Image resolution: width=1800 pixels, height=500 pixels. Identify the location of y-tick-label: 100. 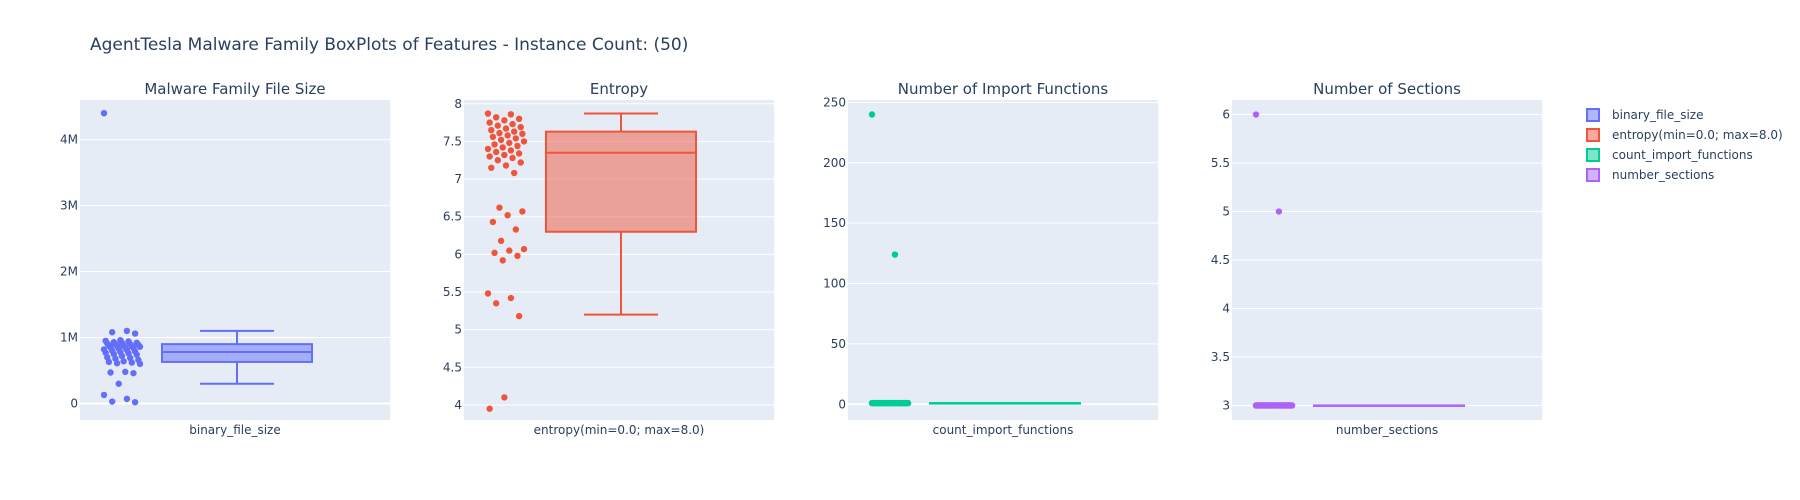
(834, 284).